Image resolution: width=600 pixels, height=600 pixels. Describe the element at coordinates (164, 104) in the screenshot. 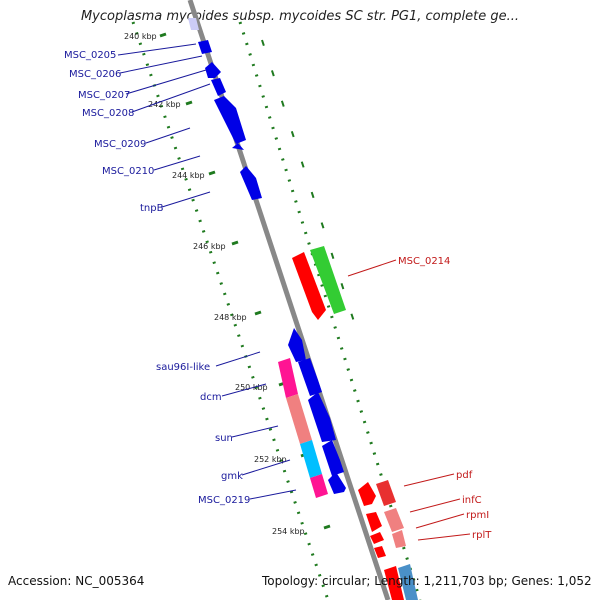

I see `tick-242kbp: 242 kbp` at that location.